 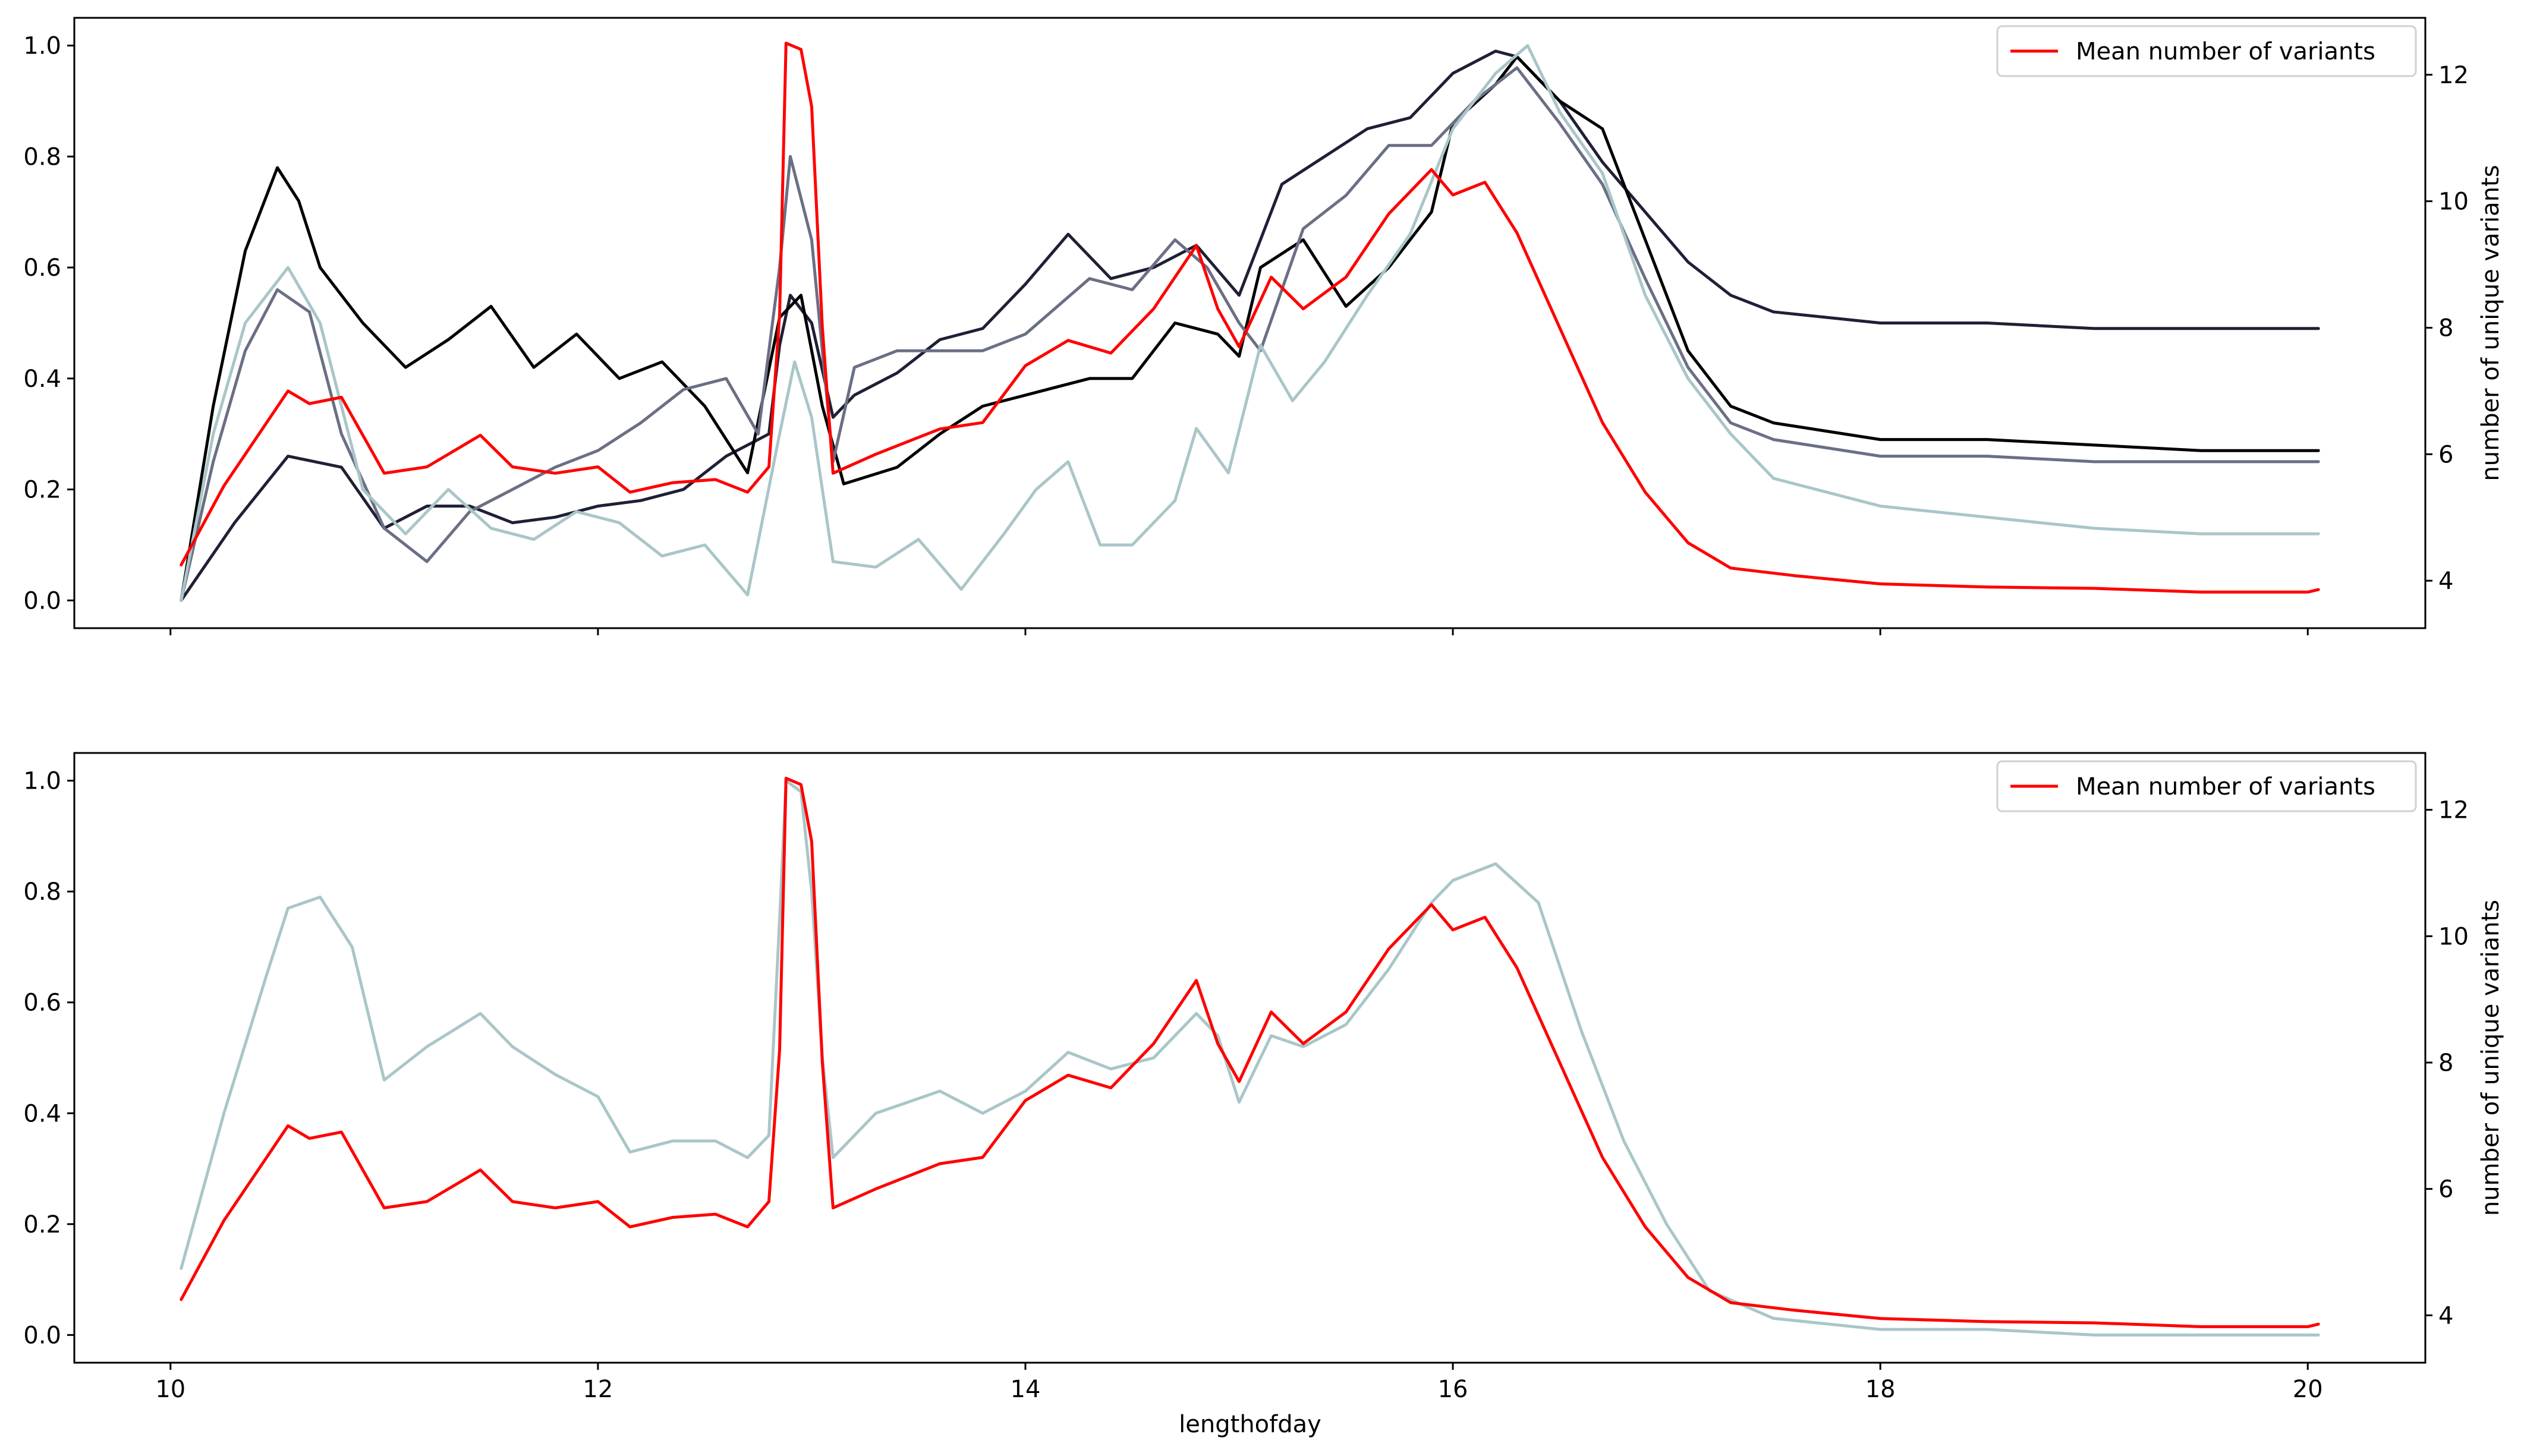 I want to click on top-legend: Mean number of variants, so click(x=2206, y=51).